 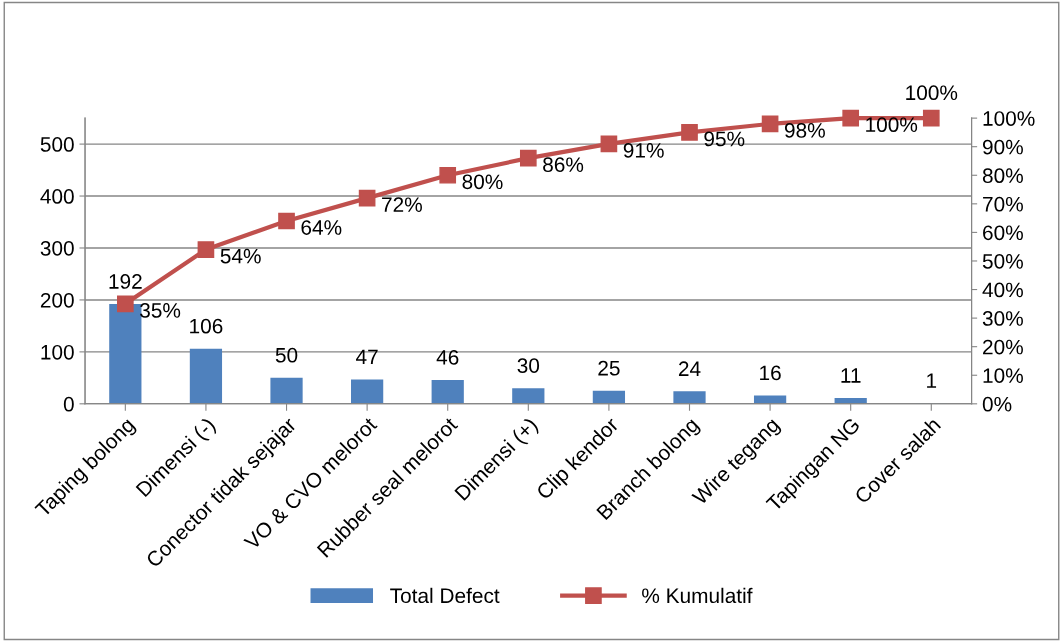 I want to click on y2-tick-label: 100%, so click(x=1009, y=118).